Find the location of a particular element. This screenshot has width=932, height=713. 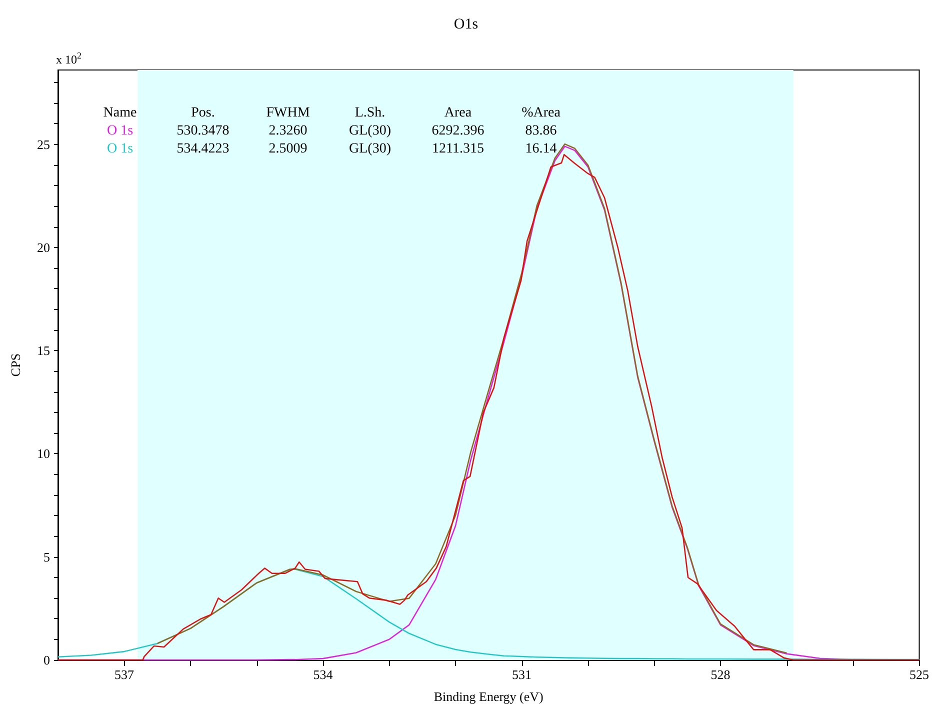

y-tick-label: 15 is located at coordinates (43, 350).